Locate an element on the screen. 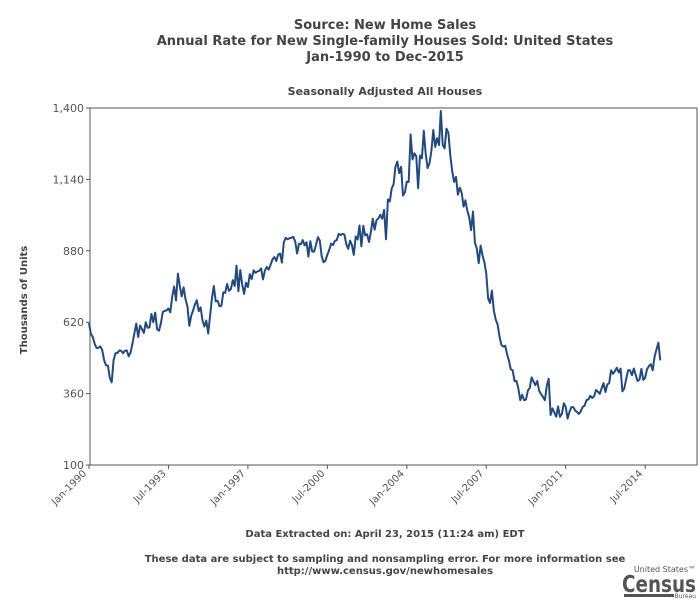 The image size is (700, 600). x-tick-label: Jul-1993 is located at coordinates (150, 487).